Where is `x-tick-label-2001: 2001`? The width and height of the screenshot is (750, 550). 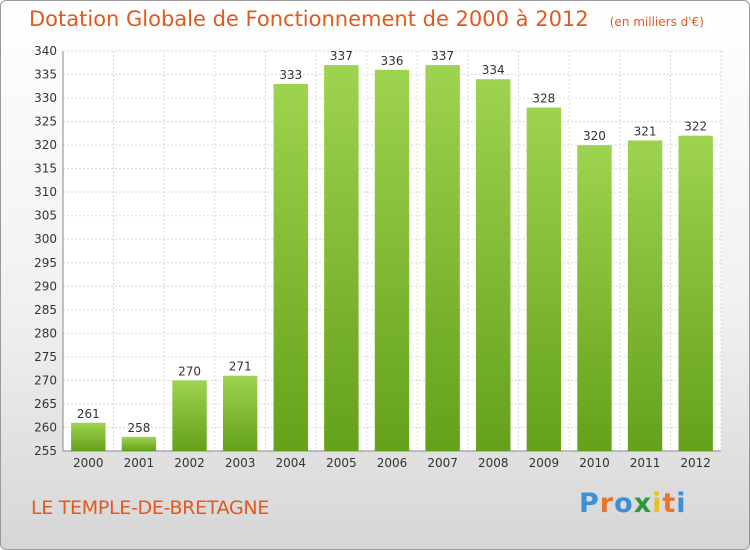
x-tick-label-2001: 2001 is located at coordinates (139, 463).